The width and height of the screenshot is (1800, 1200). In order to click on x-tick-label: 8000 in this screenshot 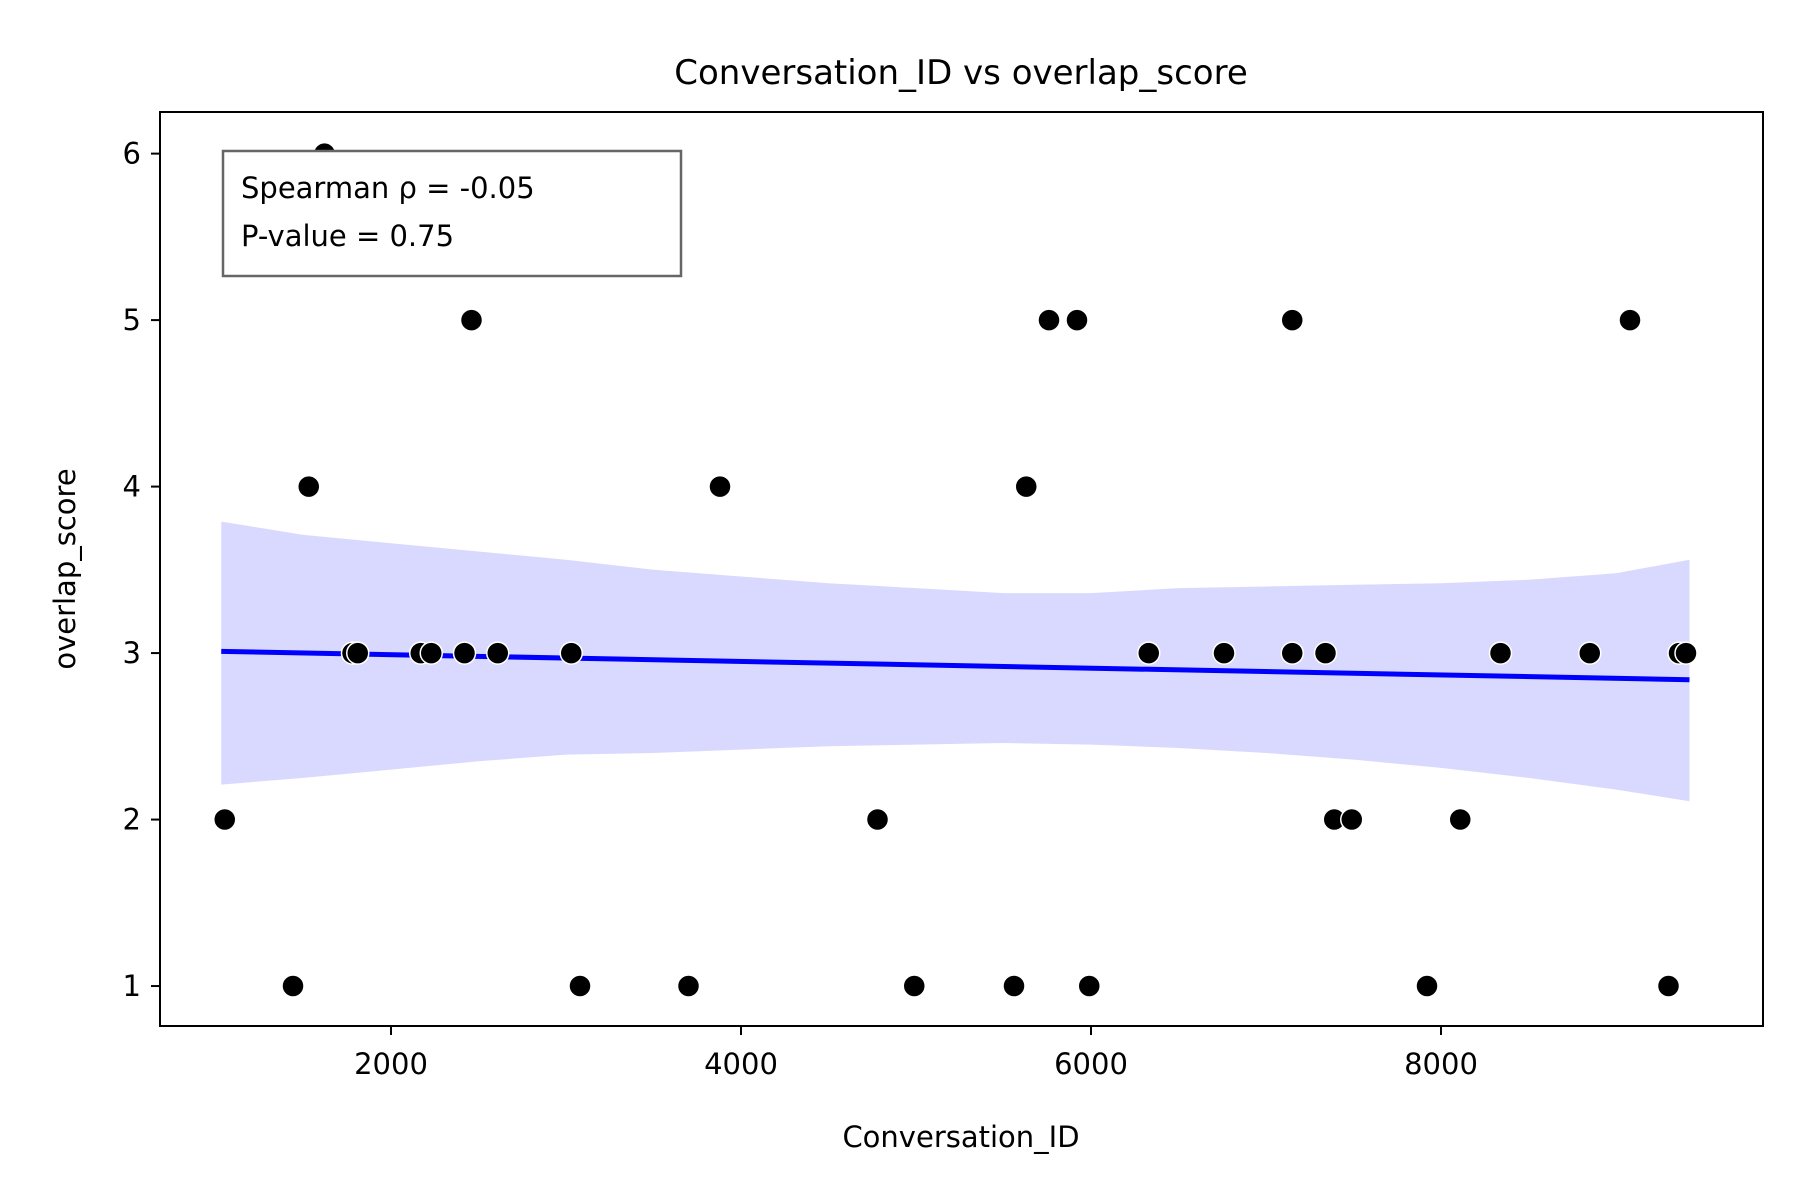, I will do `click(1441, 1064)`.